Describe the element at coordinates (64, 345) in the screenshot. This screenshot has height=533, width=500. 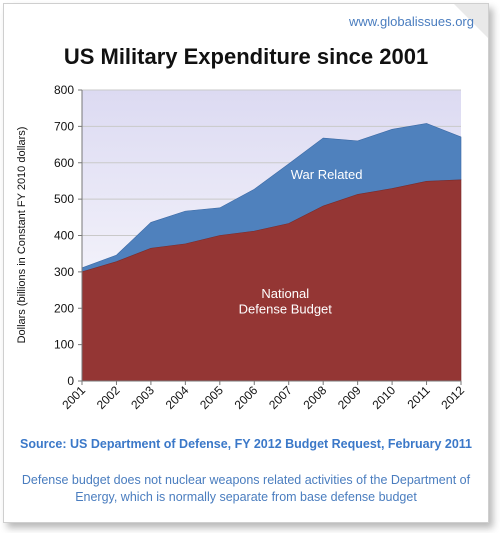
I see `y-tick-label: 100` at that location.